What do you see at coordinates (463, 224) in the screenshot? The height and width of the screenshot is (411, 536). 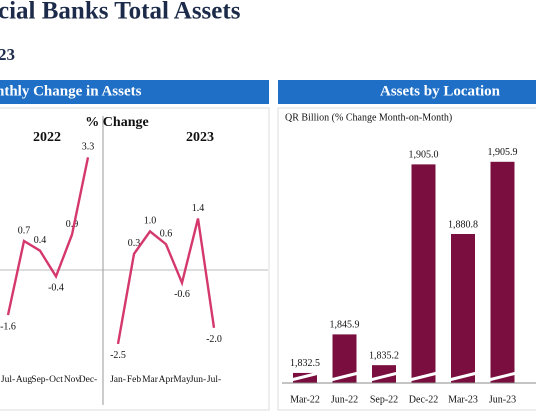 I see `data-label: 1,880.8` at bounding box center [463, 224].